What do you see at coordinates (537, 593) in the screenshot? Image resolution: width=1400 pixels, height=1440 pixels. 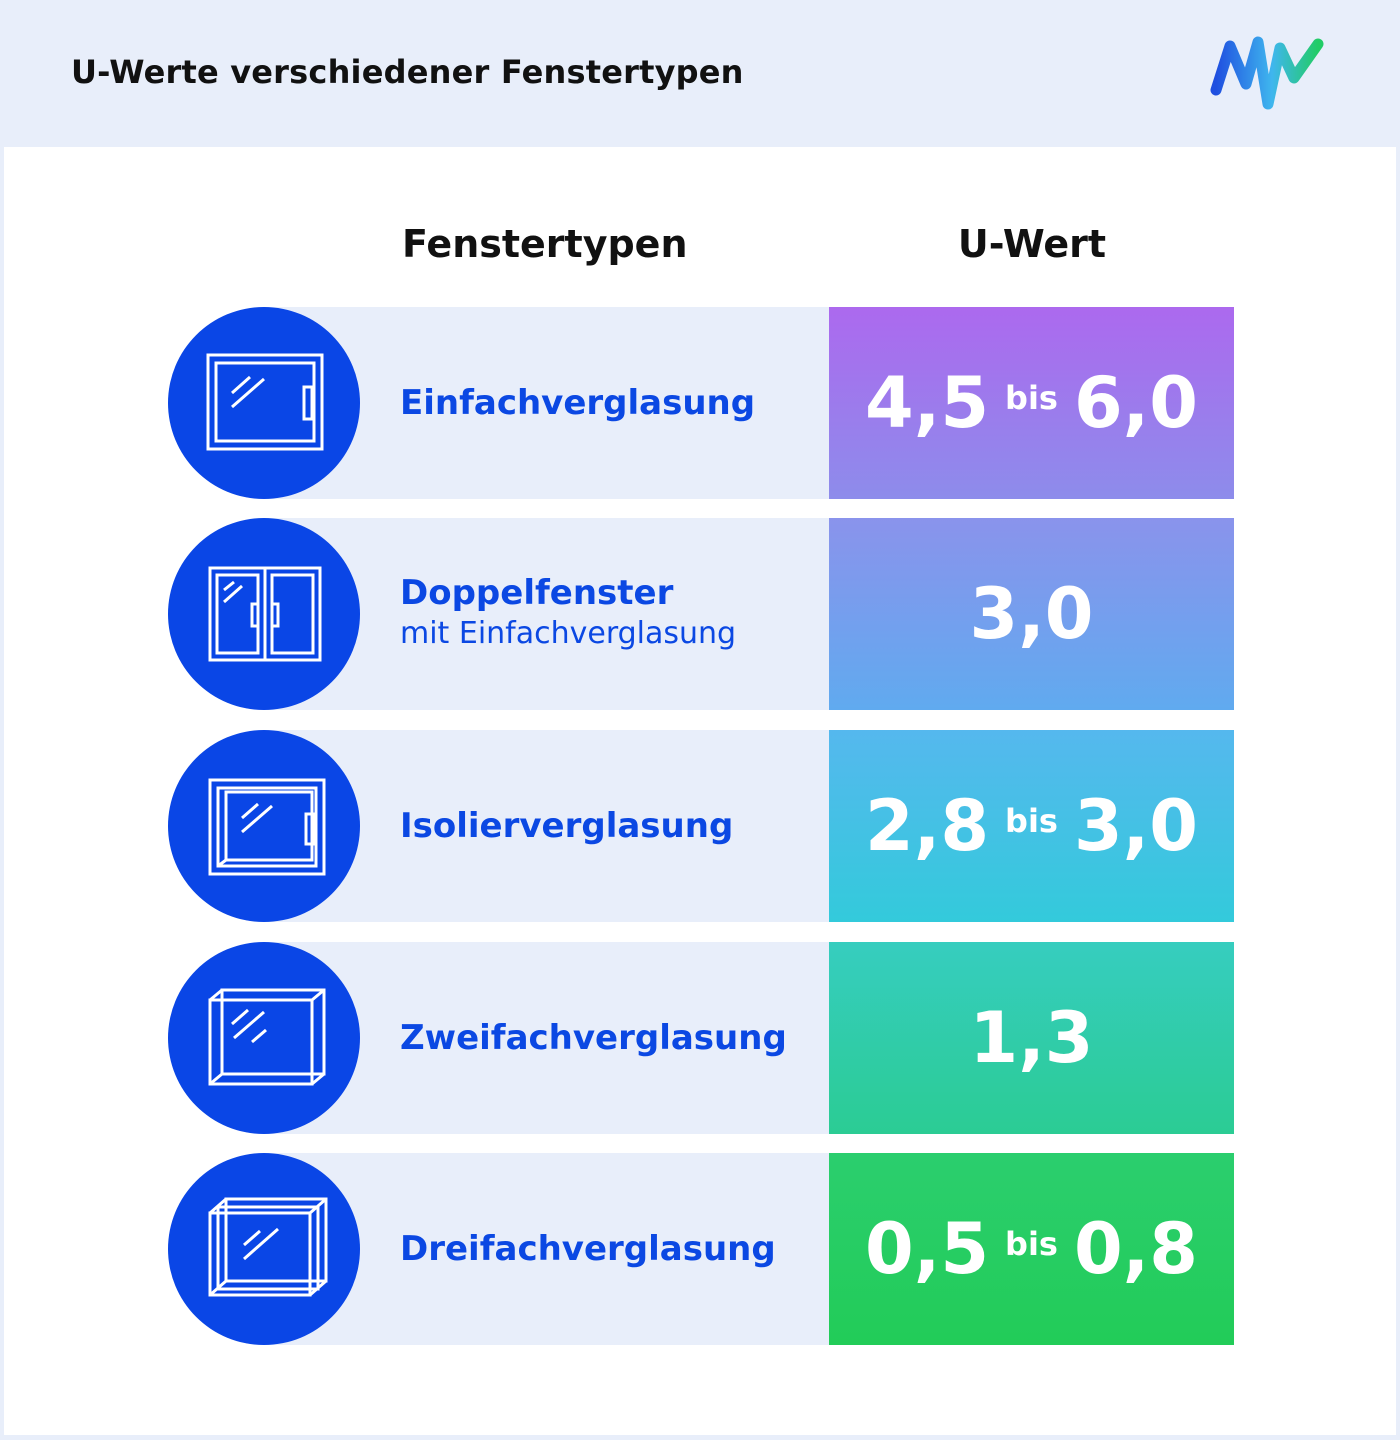 I see `window-type-name: Doppelfenster` at bounding box center [537, 593].